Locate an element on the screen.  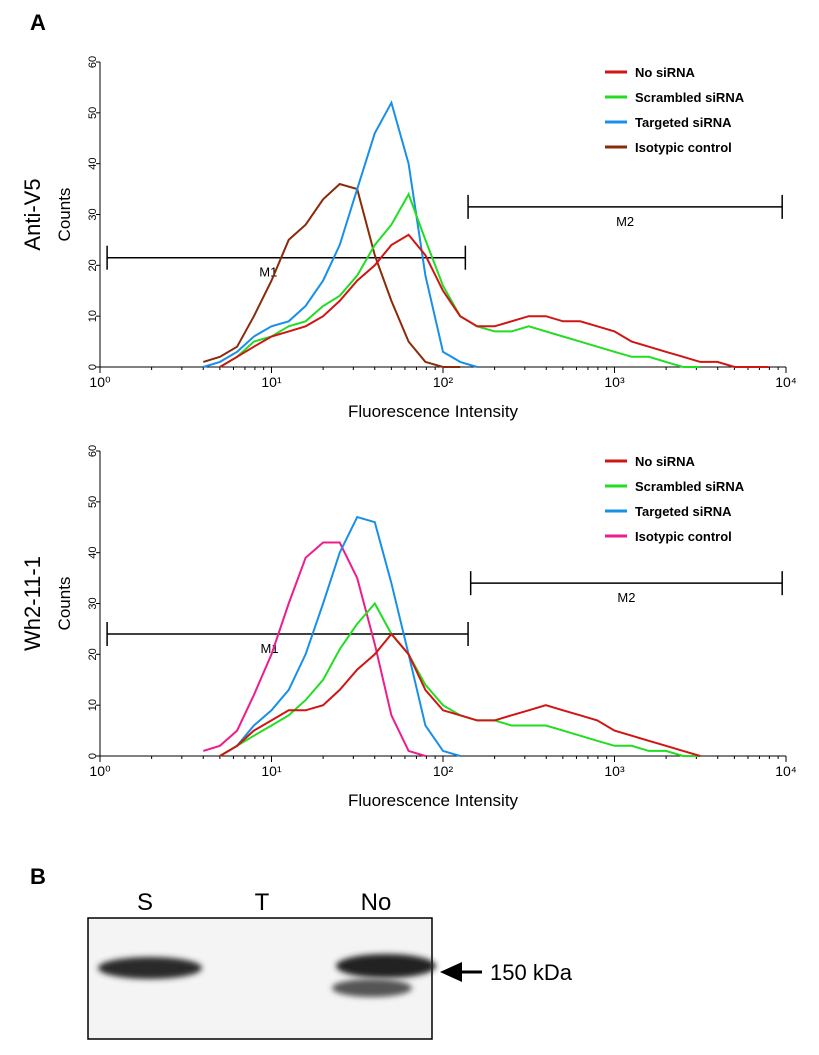
lane-label: T is located at coordinates (262, 902).